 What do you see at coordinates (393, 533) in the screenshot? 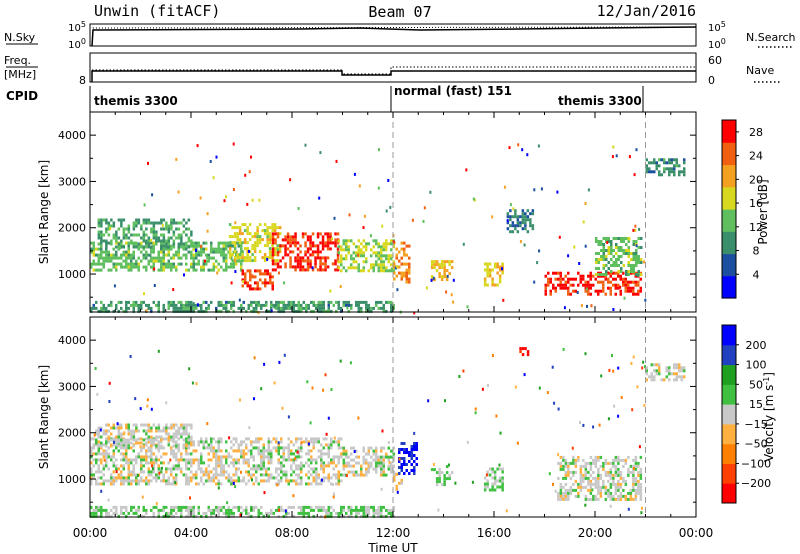
I see `x-tick-label: 12:00` at bounding box center [393, 533].